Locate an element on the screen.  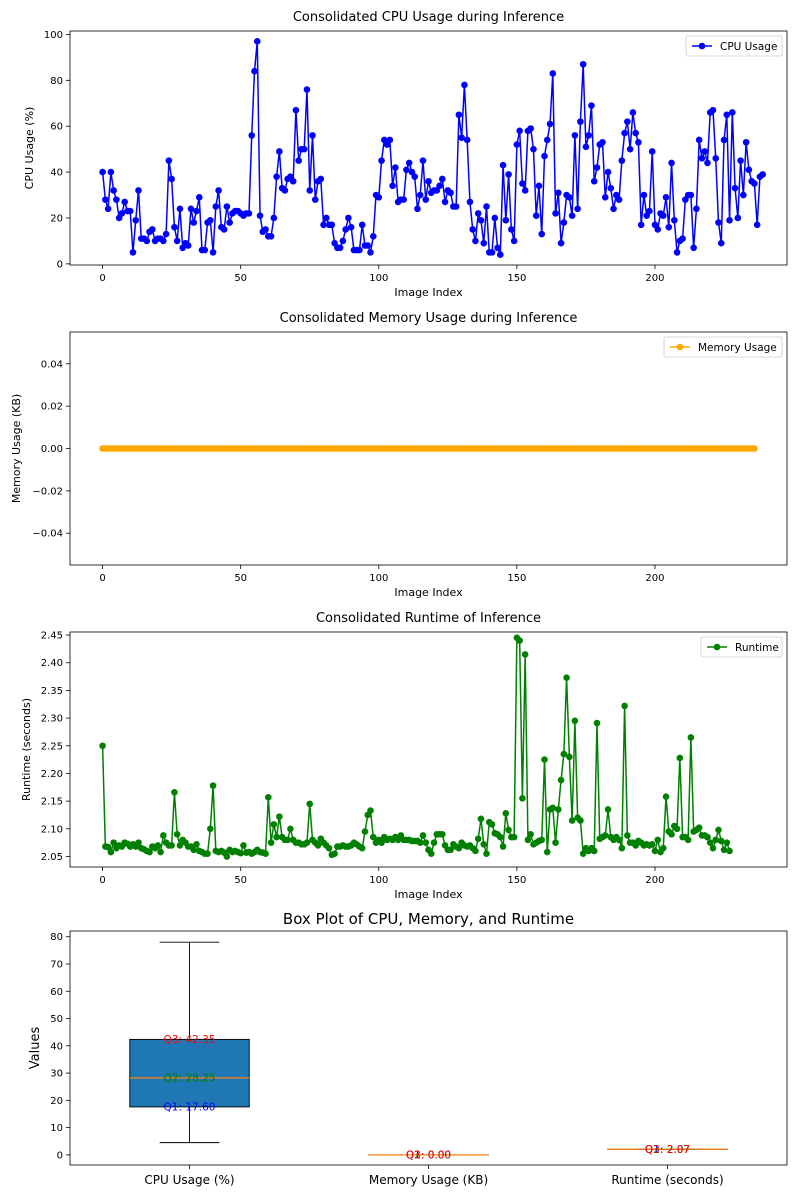
chart-title: Consolidated Runtime of Inference is located at coordinates (428, 618).